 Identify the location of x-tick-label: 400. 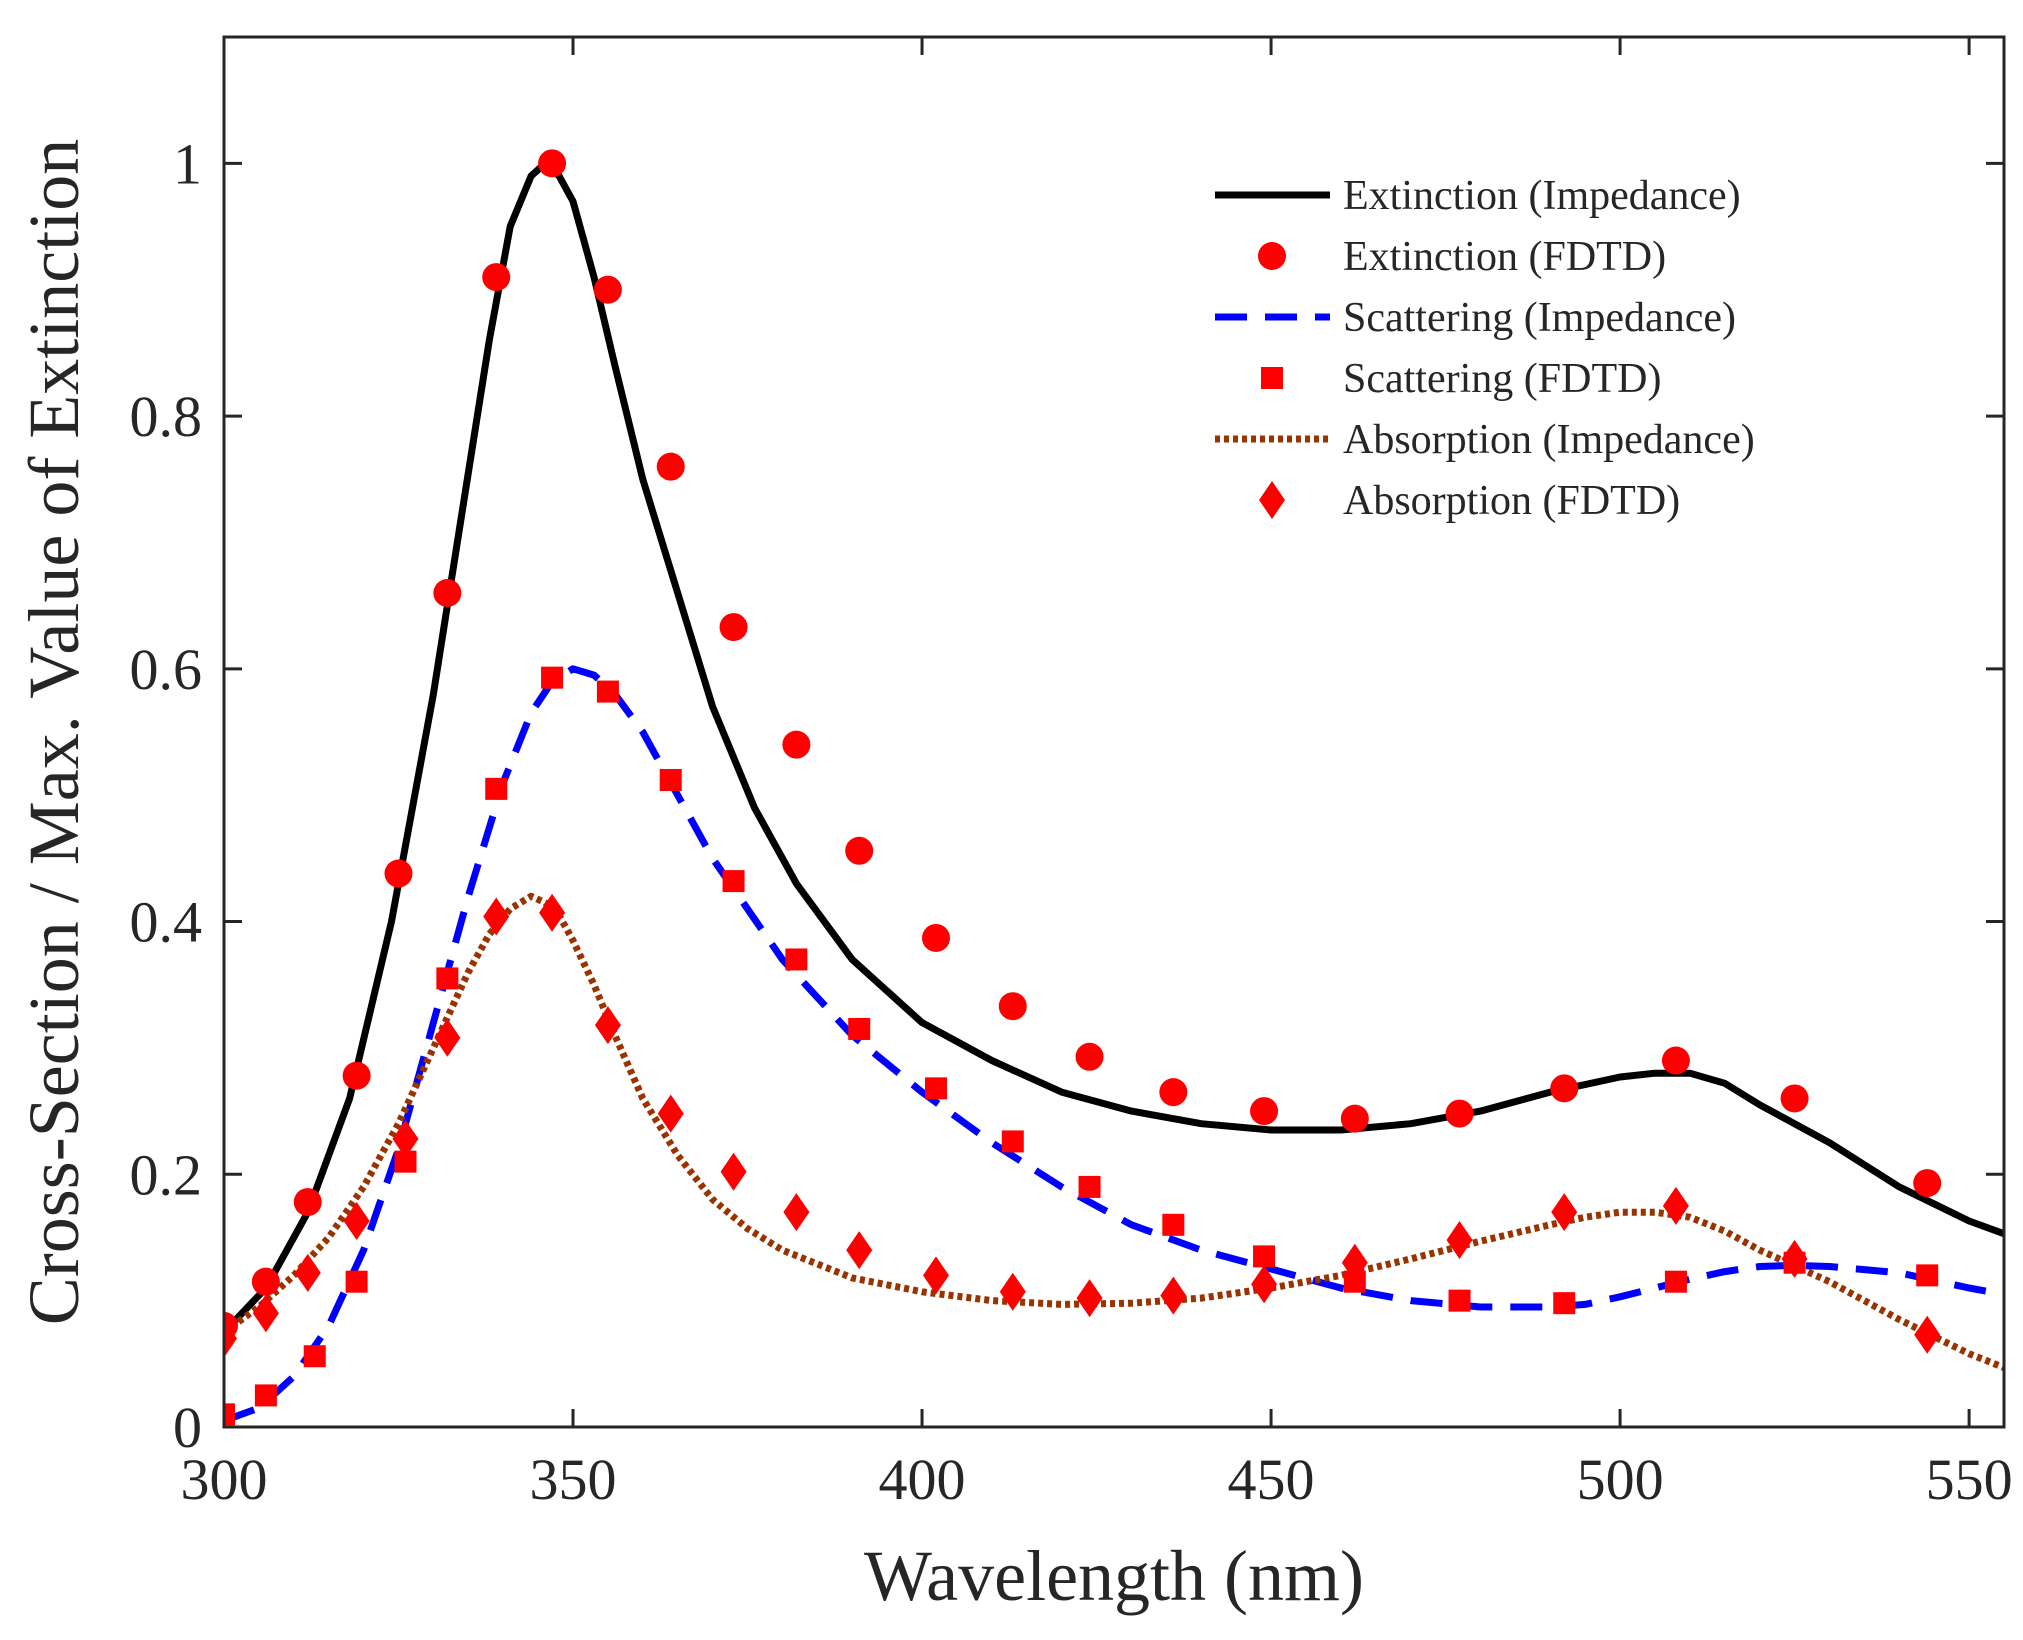
(922, 1479).